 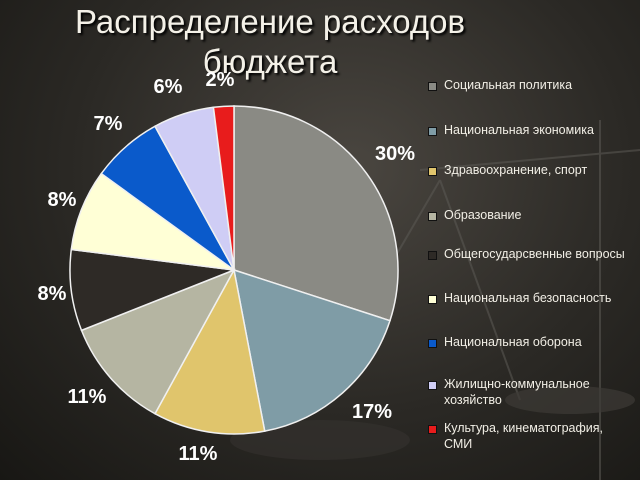 I want to click on legend-item-1: Социальная политика, so click(x=530, y=85).